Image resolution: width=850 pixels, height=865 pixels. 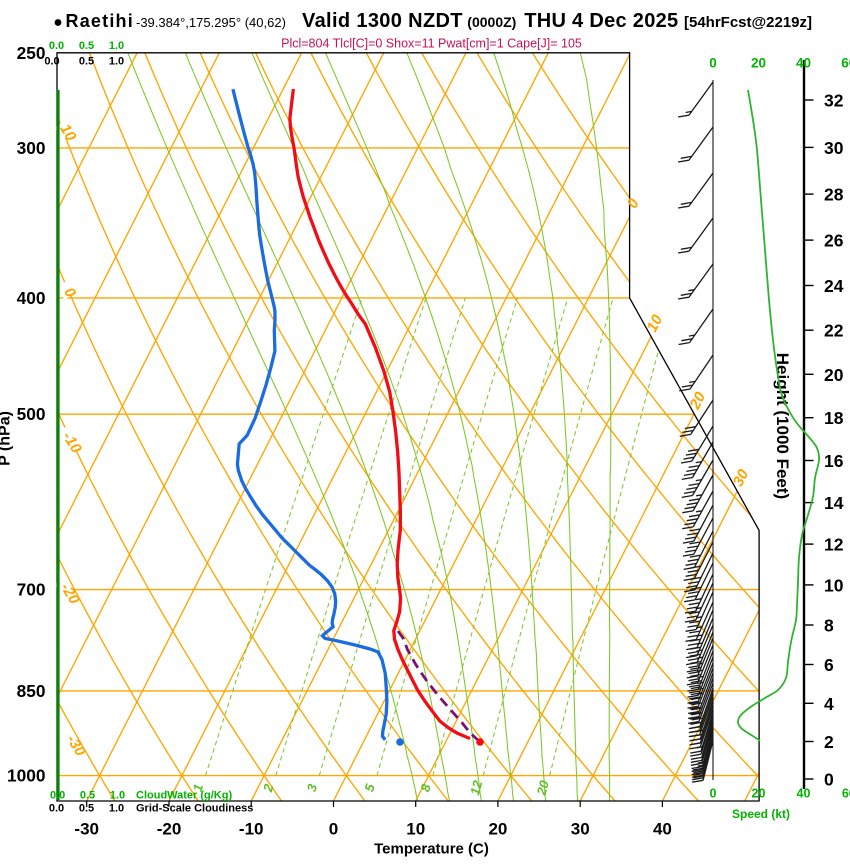 I want to click on svg-text: Speed (kt), so click(x=761, y=814).